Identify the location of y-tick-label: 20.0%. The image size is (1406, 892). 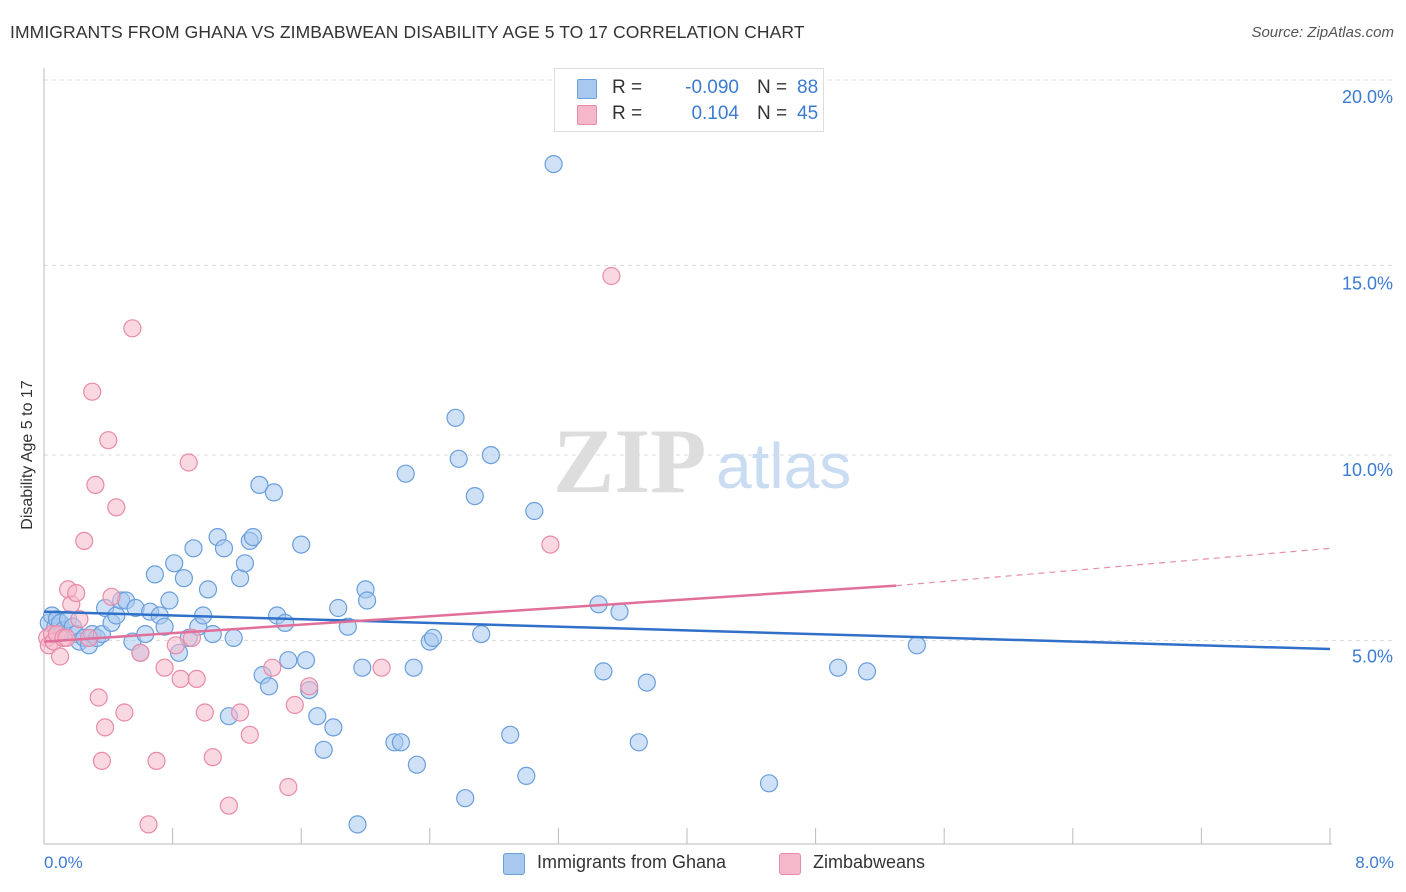
(1367, 97).